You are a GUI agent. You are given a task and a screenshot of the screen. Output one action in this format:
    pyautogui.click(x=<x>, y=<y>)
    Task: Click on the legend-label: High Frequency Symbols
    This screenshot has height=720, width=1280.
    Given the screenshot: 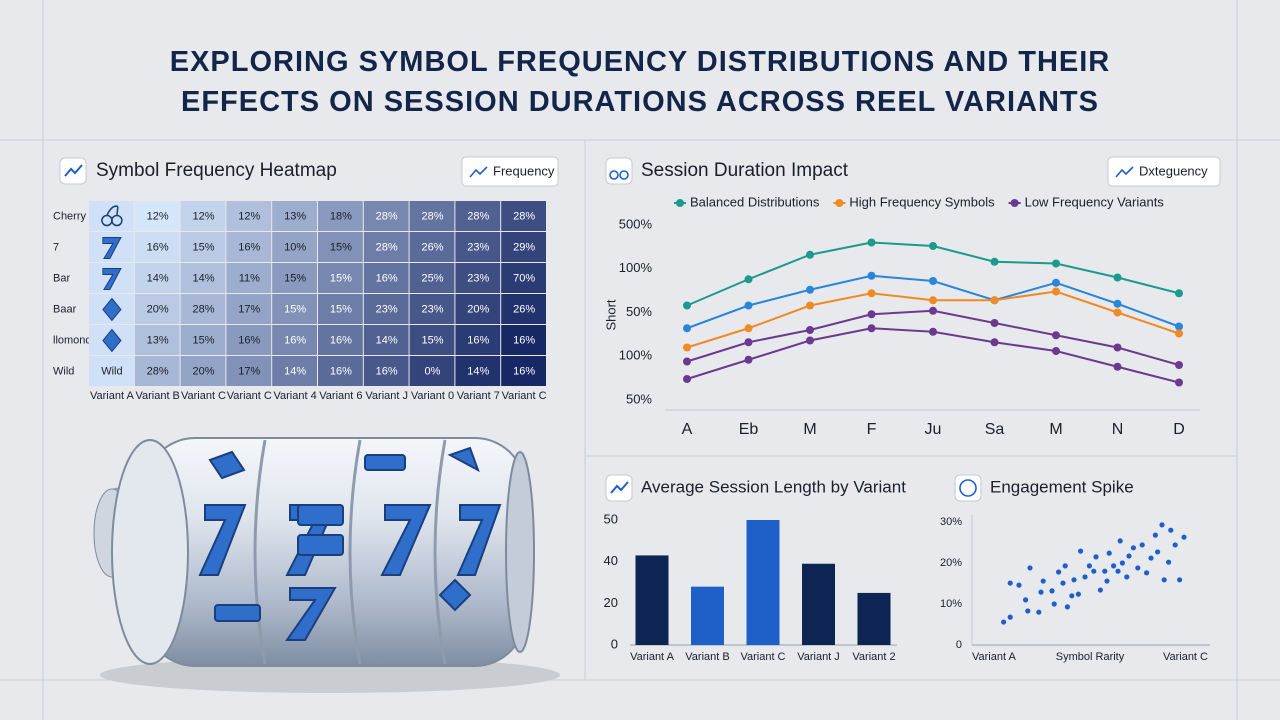 What is the action you would take?
    pyautogui.click(x=922, y=201)
    